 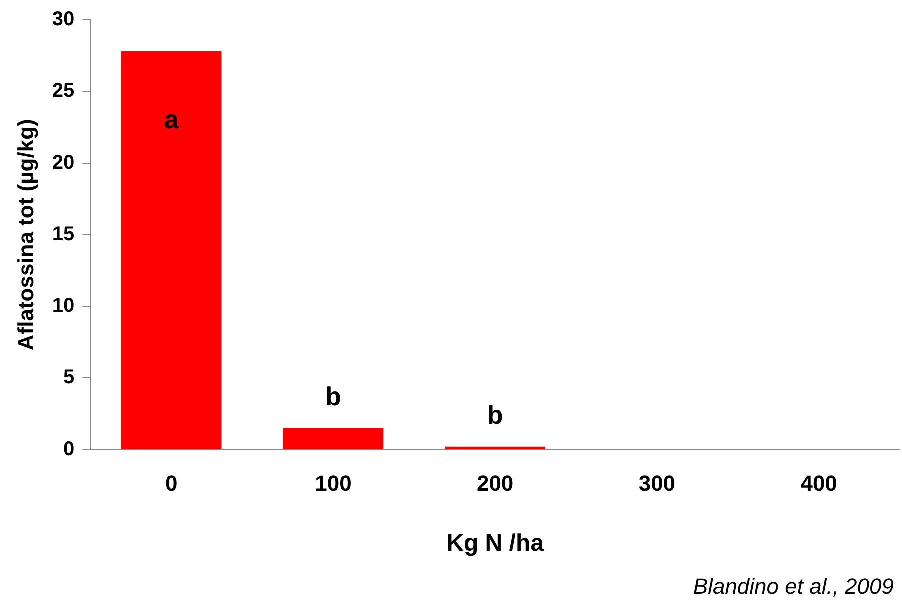 I want to click on y-tick-label: 10, so click(x=63, y=306).